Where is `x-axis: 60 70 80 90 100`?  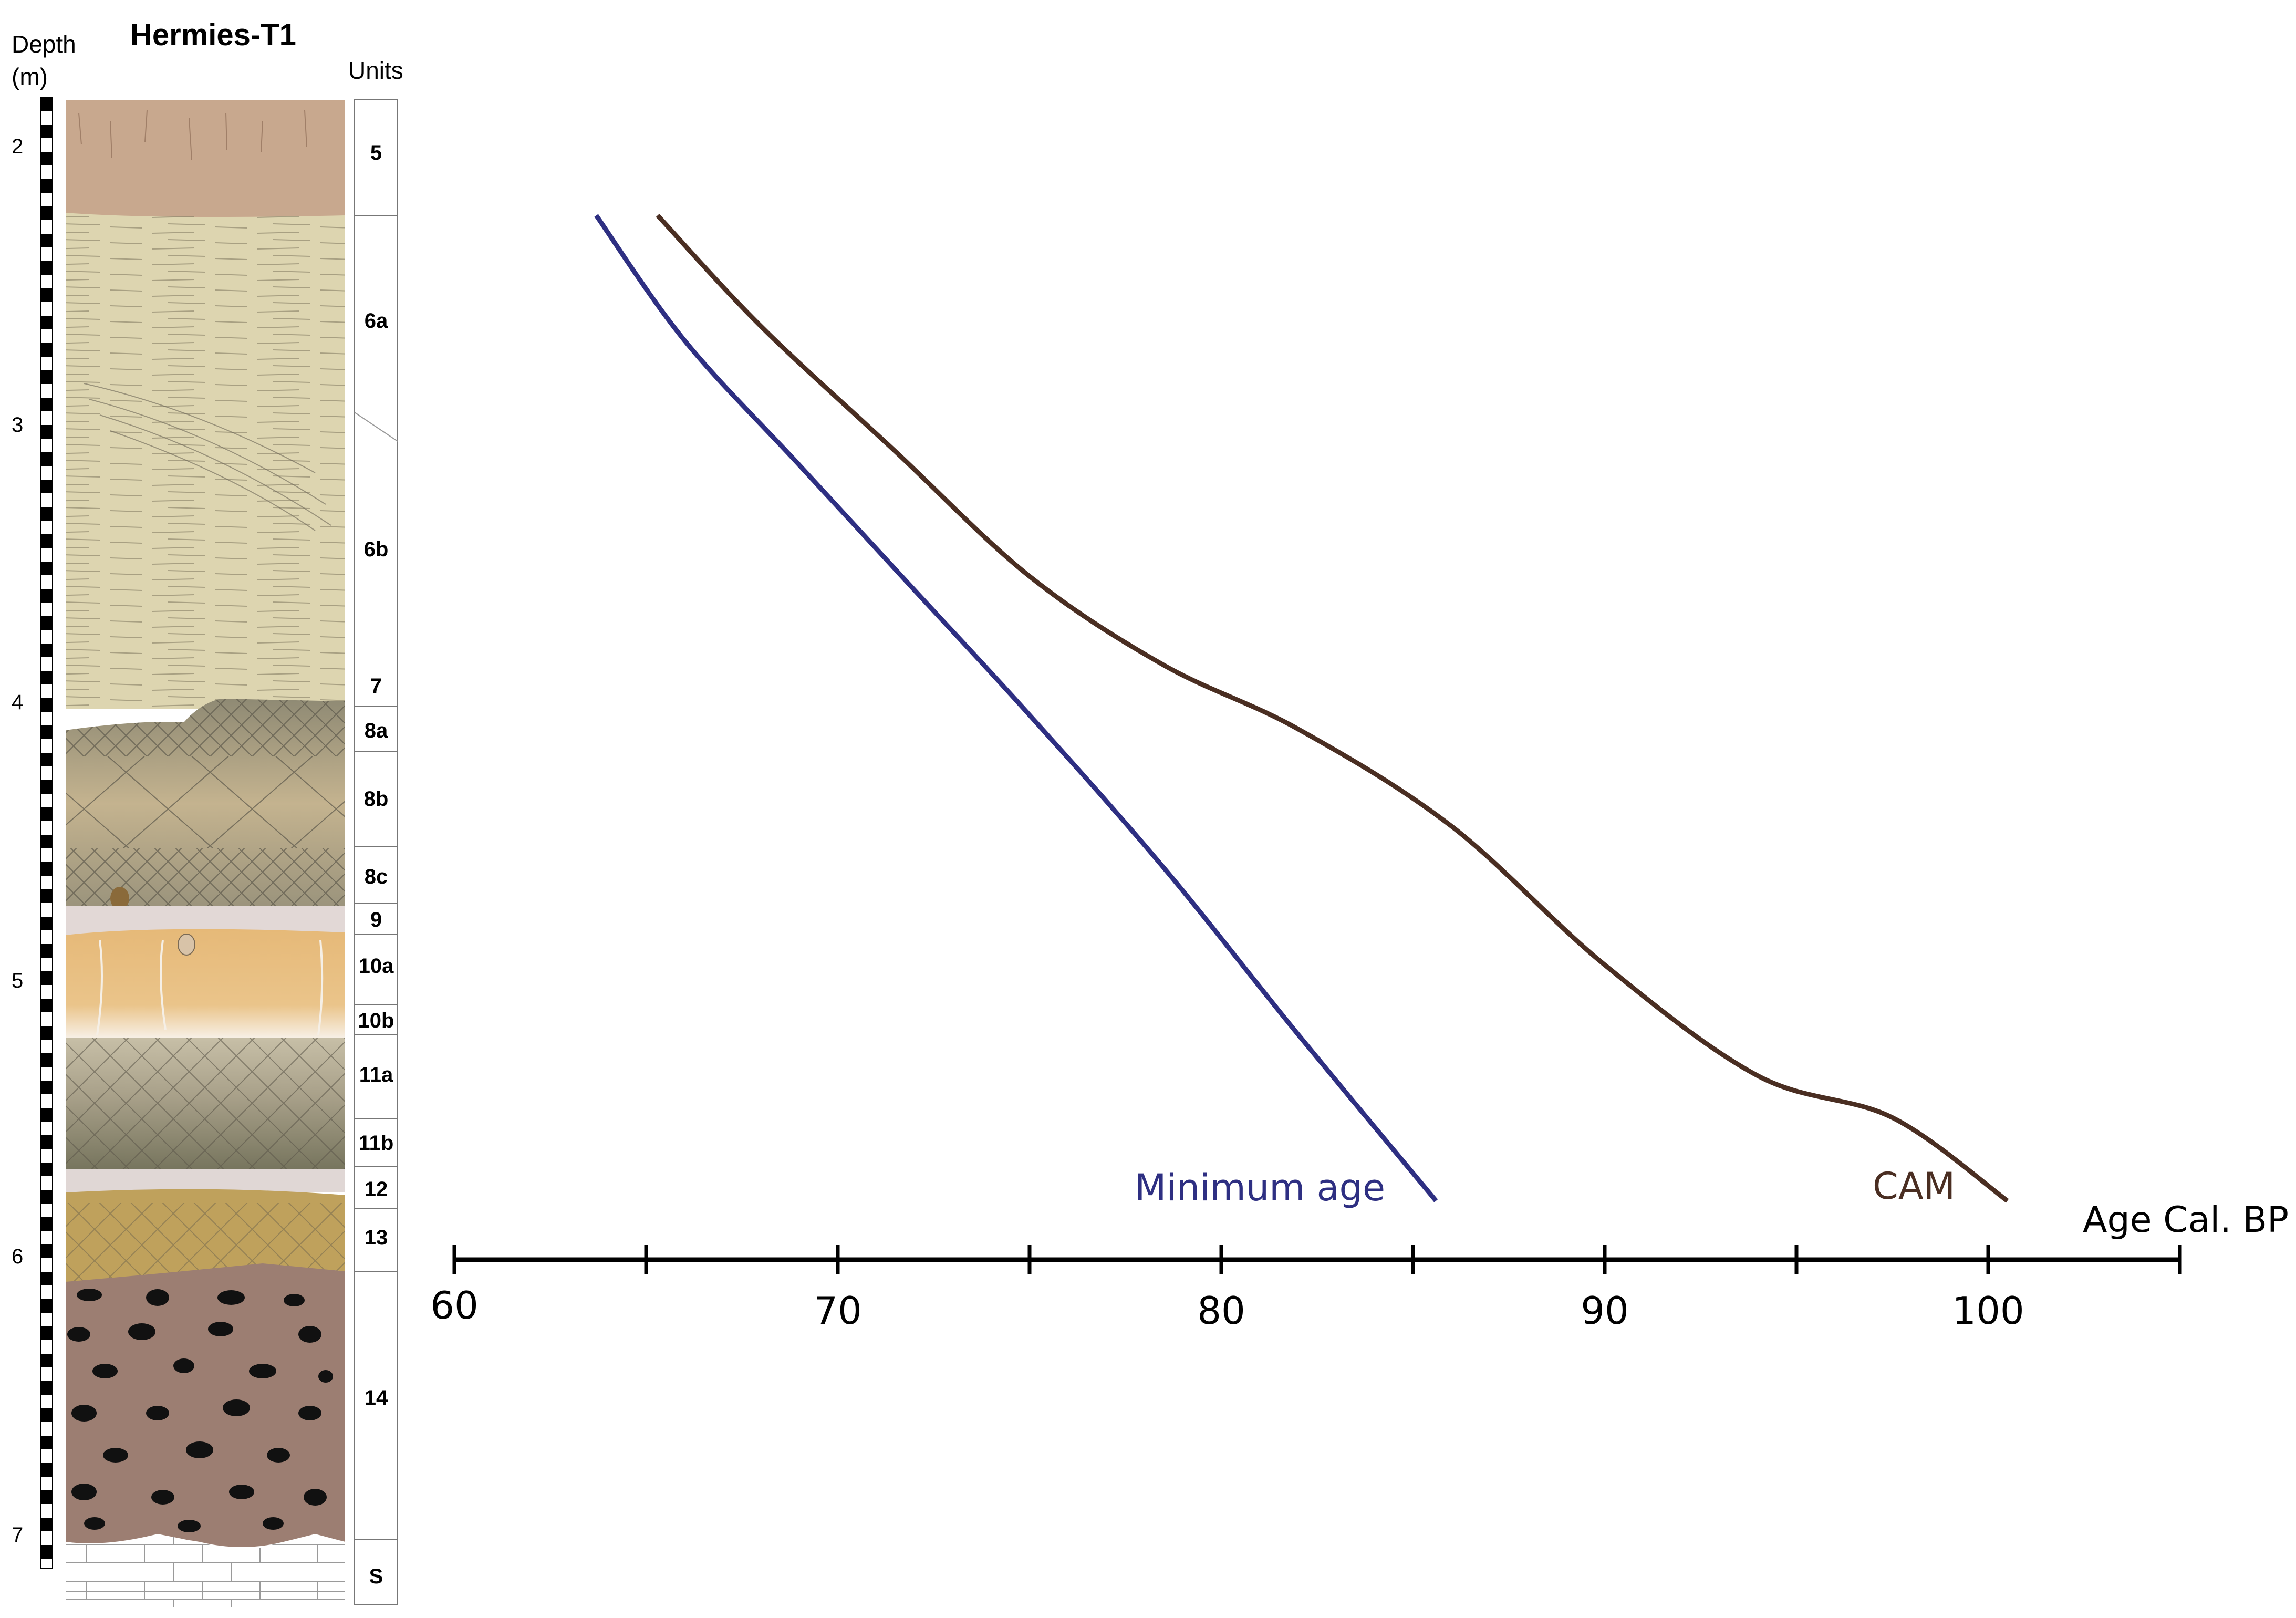 x-axis: 60 70 80 90 100 is located at coordinates (1306, 1289).